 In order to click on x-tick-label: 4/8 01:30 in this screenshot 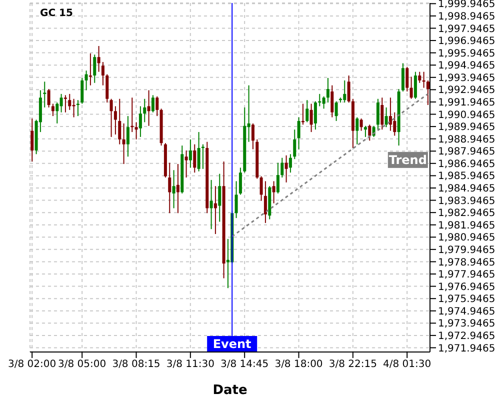, I will do `click(407, 364)`.